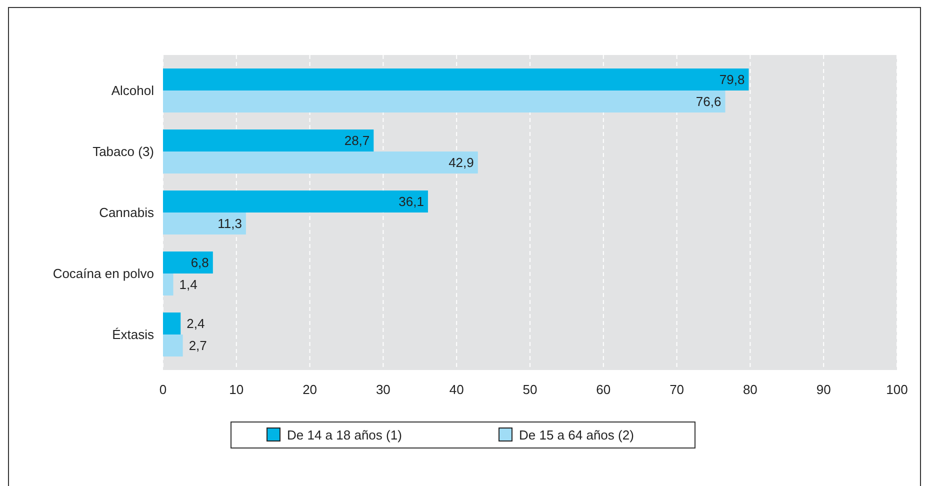 The width and height of the screenshot is (926, 486). Describe the element at coordinates (126, 212) in the screenshot. I see `y-tick-label: Cannabis` at that location.